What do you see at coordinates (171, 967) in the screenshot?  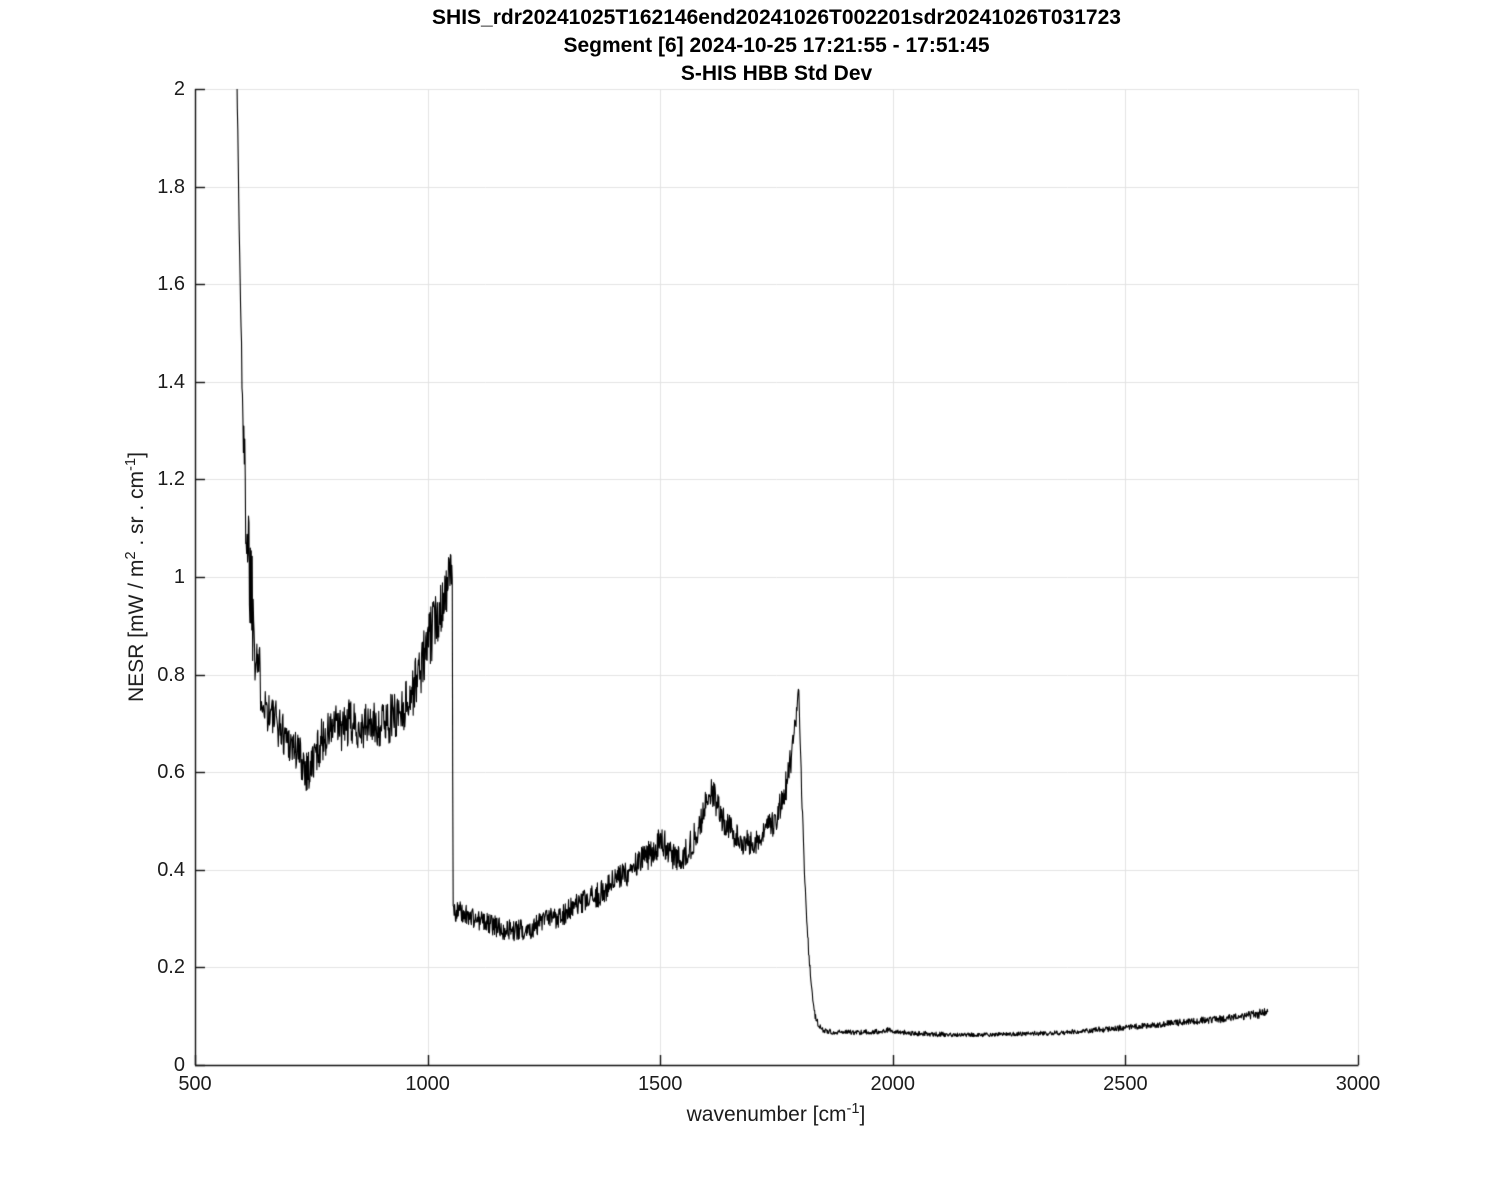 I see `y-tick-label: 0.2` at bounding box center [171, 967].